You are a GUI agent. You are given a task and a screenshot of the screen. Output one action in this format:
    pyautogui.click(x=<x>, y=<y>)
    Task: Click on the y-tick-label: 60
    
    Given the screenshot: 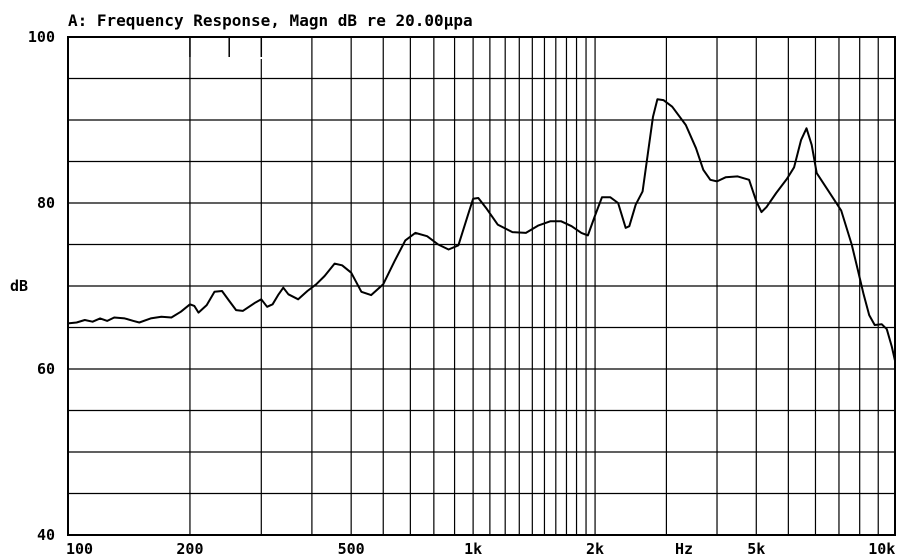 What is the action you would take?
    pyautogui.click(x=46, y=369)
    